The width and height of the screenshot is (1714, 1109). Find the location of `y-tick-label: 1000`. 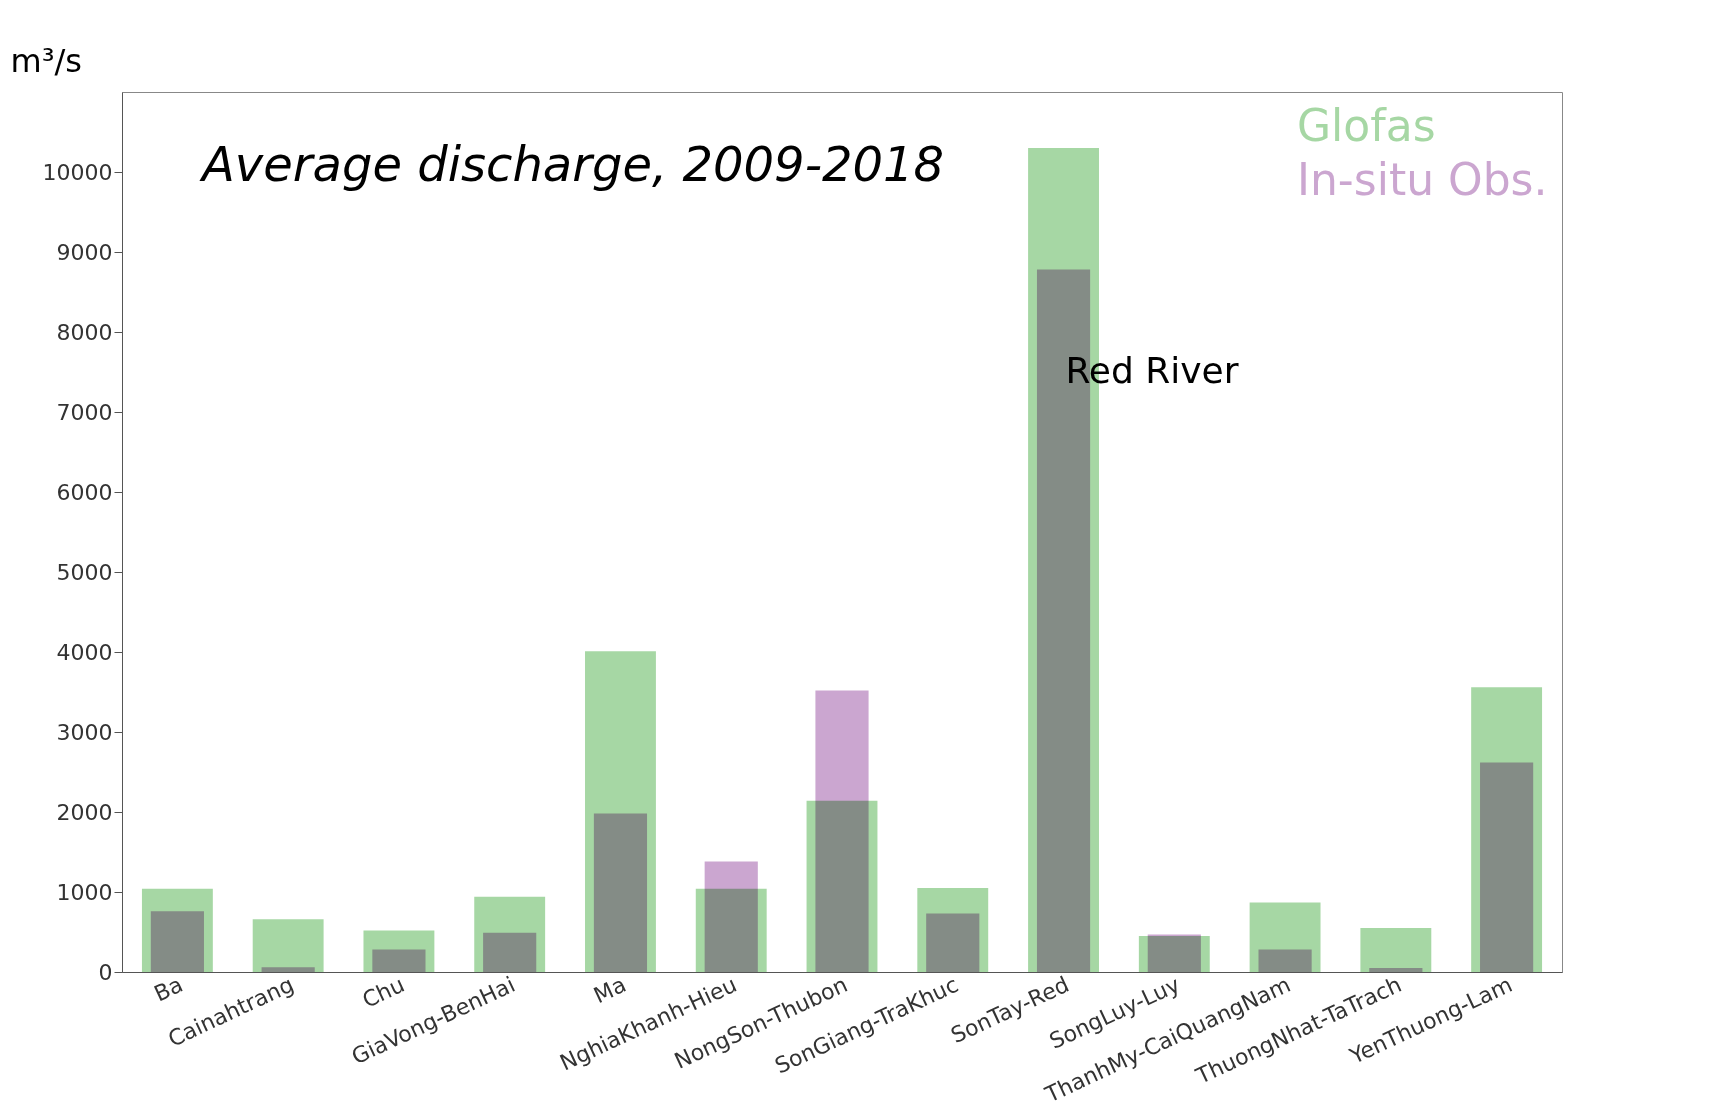

y-tick-label: 1000 is located at coordinates (84, 892).